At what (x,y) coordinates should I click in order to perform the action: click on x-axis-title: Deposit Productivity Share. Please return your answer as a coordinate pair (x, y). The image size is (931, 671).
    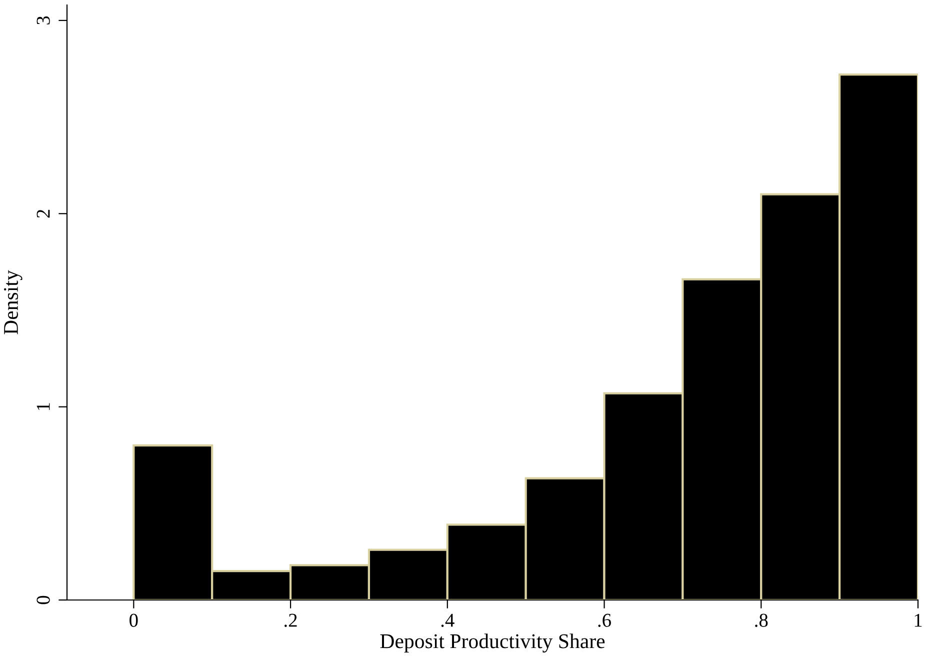
    Looking at the image, I should click on (492, 643).